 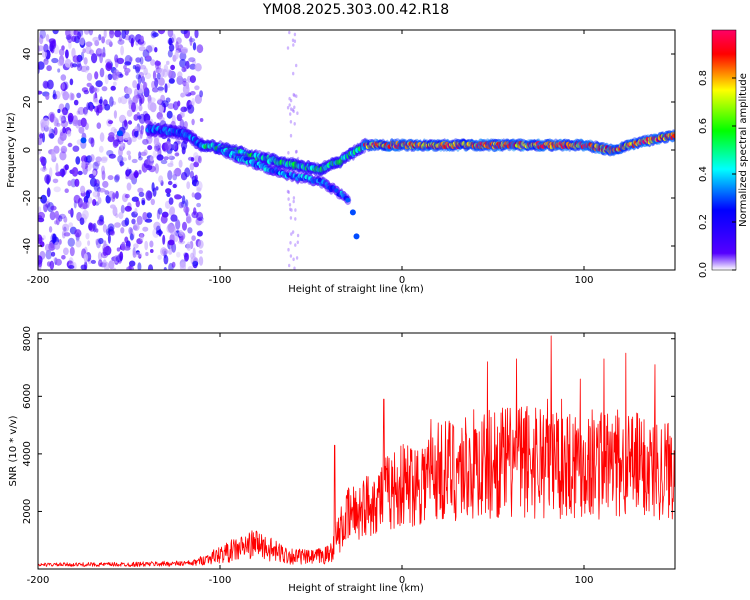 What do you see at coordinates (673, 136) in the screenshot?
I see `spectrogram-trace-core` at bounding box center [673, 136].